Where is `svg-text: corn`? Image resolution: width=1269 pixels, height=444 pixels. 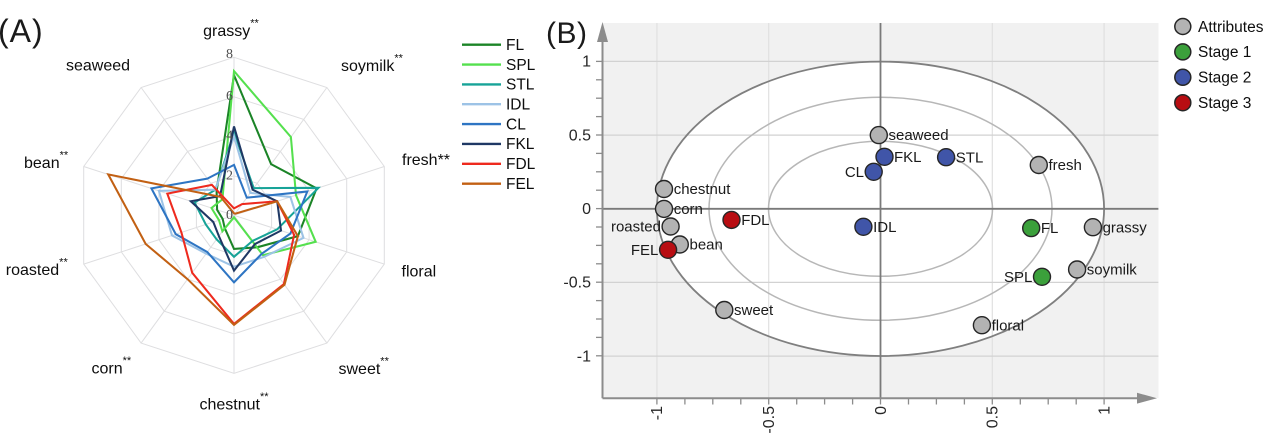 svg-text: corn is located at coordinates (688, 209).